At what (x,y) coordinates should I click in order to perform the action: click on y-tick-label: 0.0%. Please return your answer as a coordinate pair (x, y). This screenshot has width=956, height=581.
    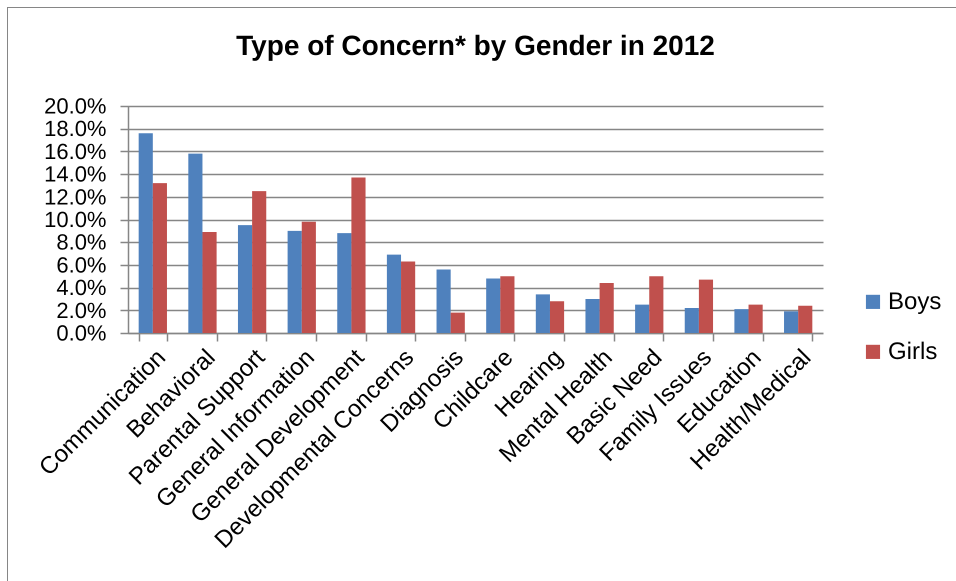
    Looking at the image, I should click on (81, 333).